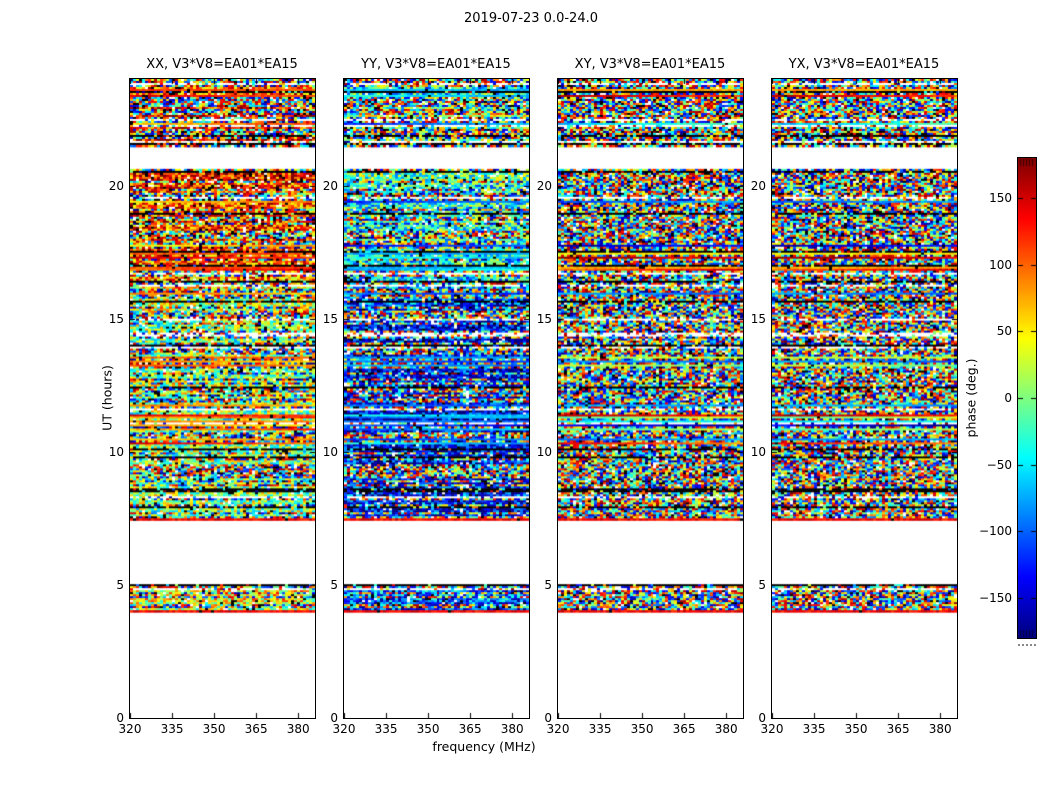 The width and height of the screenshot is (1050, 800). What do you see at coordinates (995, 598) in the screenshot?
I see `colorbar-tick-label: −150` at bounding box center [995, 598].